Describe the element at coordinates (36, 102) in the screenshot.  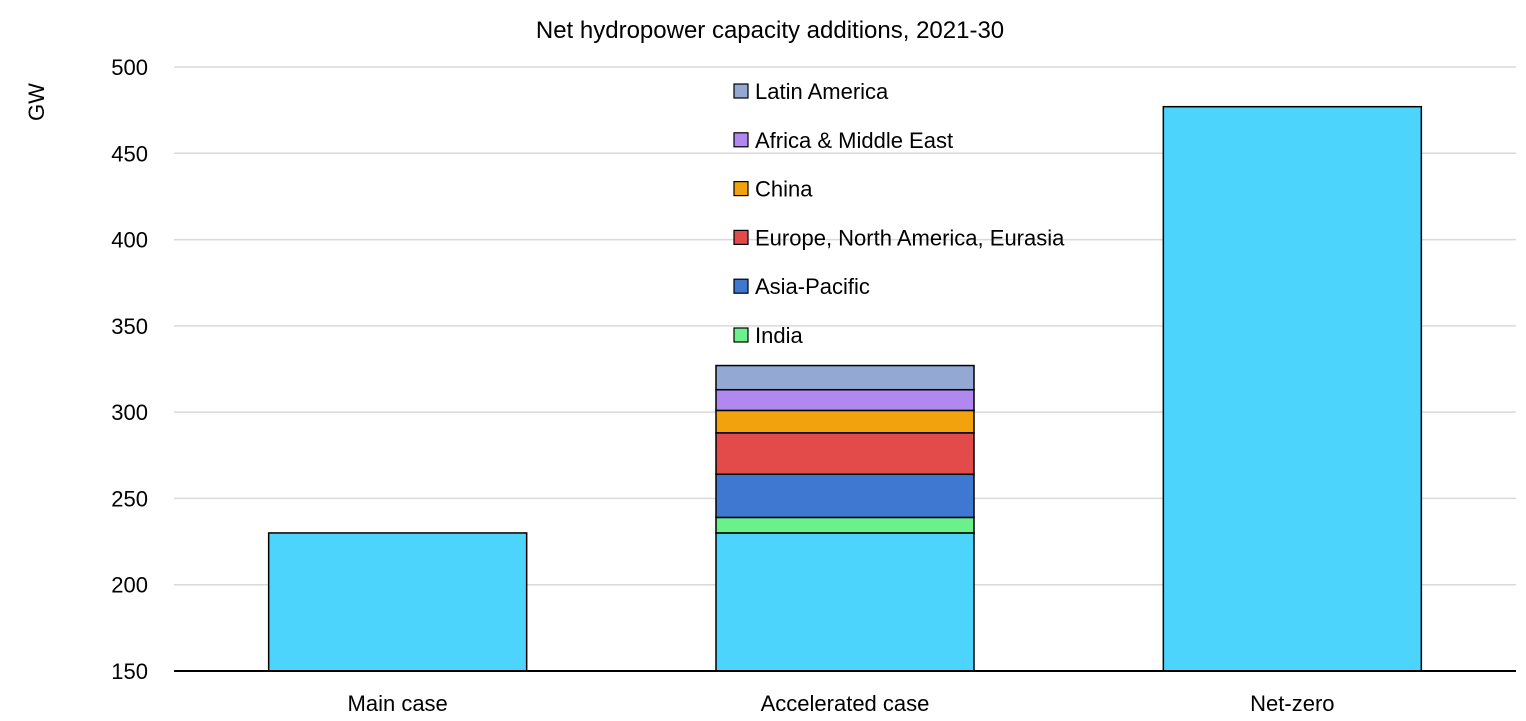
I see `y-axis-label: GW` at that location.